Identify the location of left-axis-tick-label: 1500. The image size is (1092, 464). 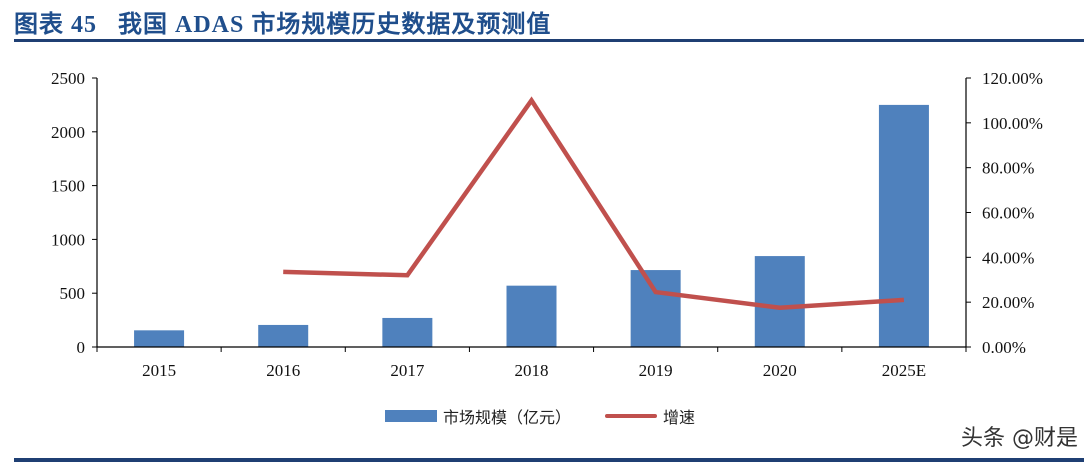
(68, 186).